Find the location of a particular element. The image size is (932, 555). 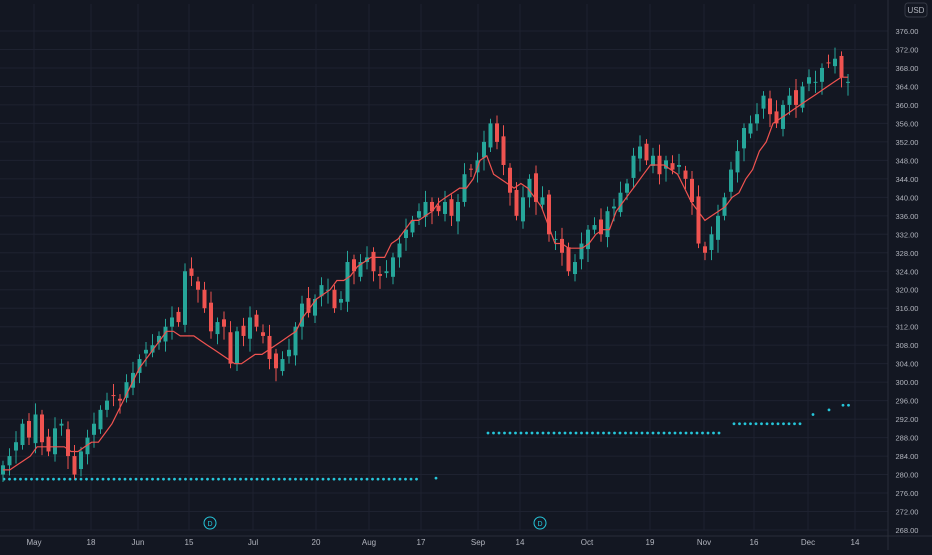

dividend-marker-circle is located at coordinates (210, 523).